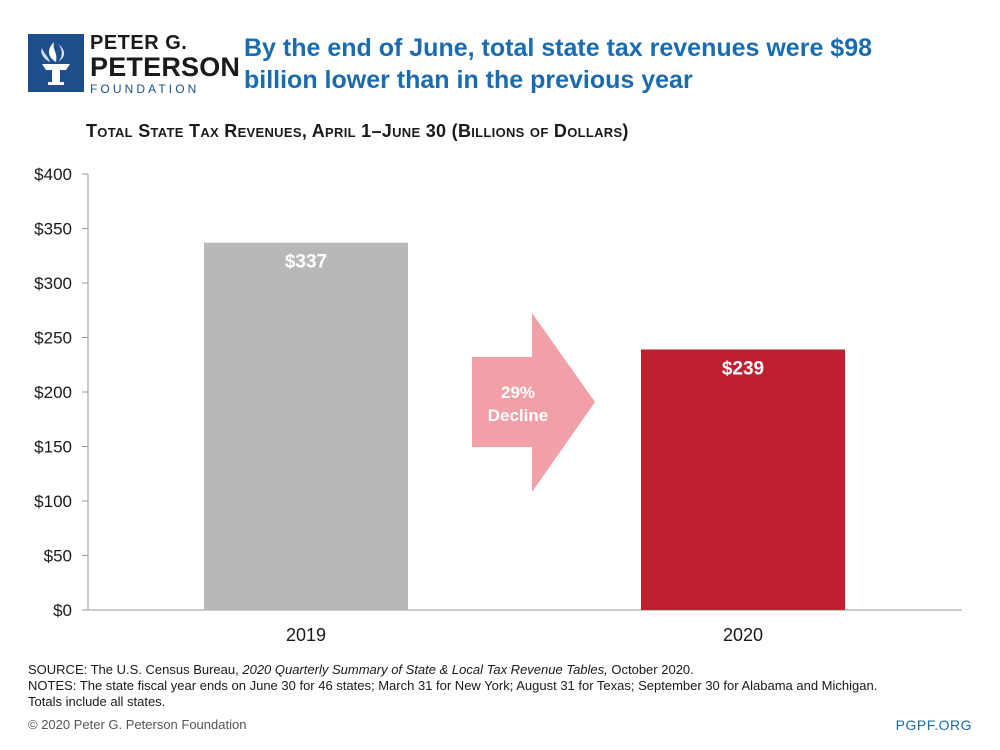 This screenshot has width=1000, height=750. Describe the element at coordinates (518, 392) in the screenshot. I see `decline-percent-label: 29%` at that location.